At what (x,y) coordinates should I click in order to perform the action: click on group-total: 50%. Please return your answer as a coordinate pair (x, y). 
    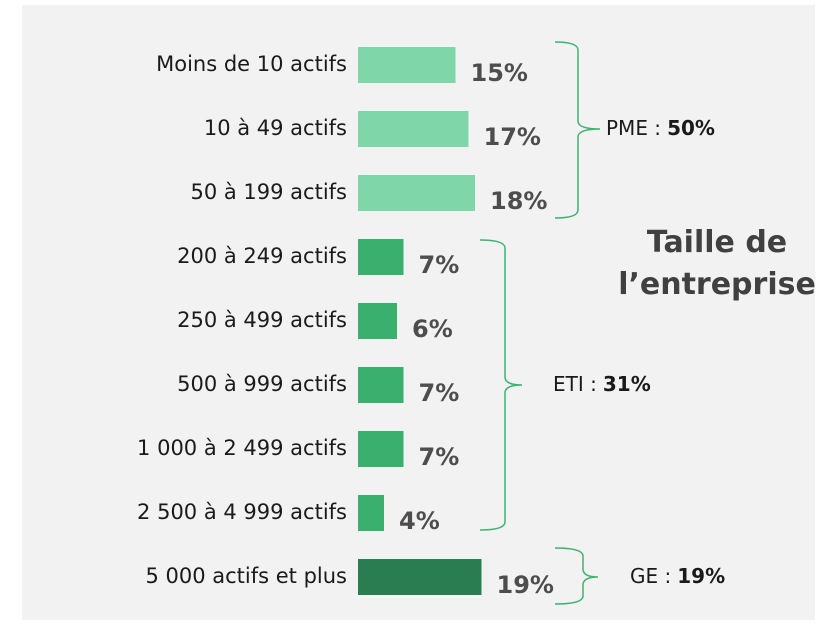
    Looking at the image, I should click on (691, 128).